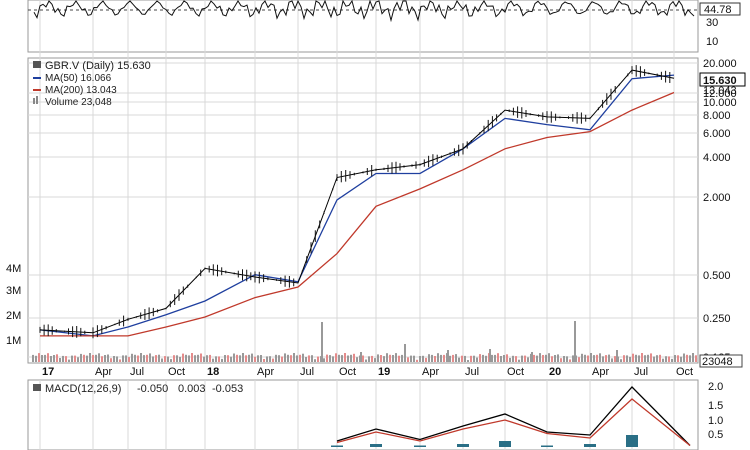 This screenshot has height=450, width=750. I want to click on x-tick-label: Oct, so click(515, 372).